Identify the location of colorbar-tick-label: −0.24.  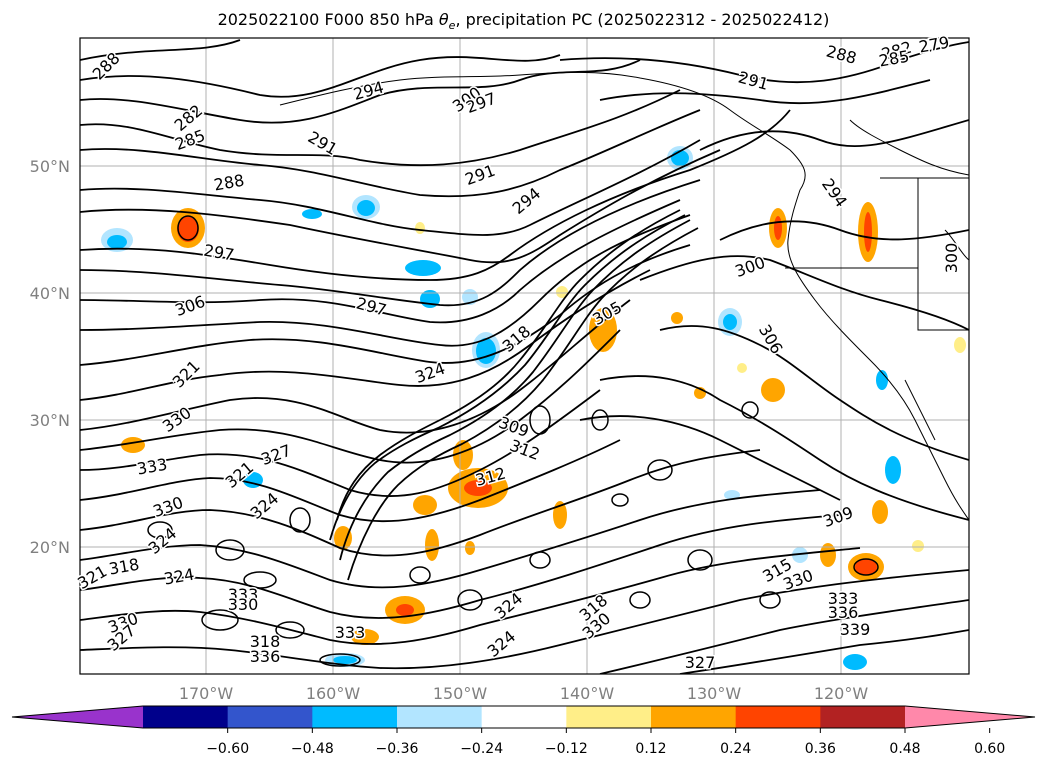
(481, 749).